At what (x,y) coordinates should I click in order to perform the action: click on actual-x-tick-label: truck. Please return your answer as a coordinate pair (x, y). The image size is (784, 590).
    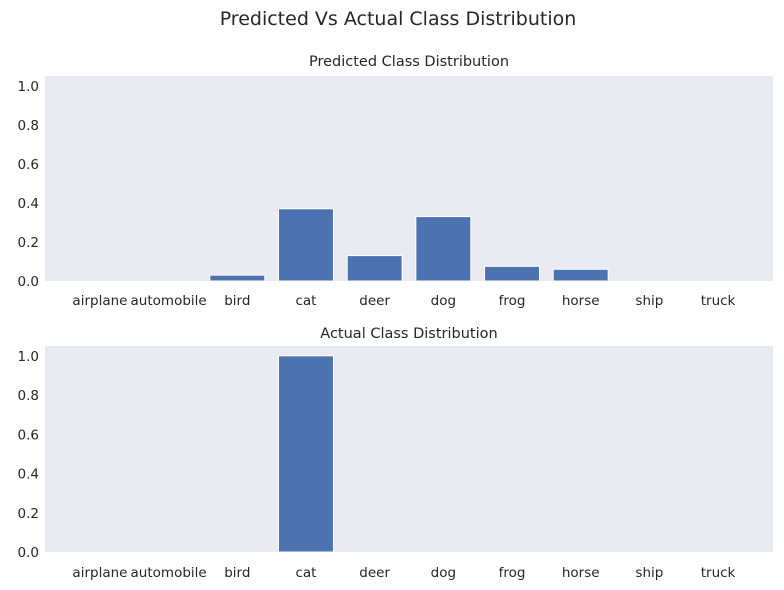
    Looking at the image, I should click on (718, 573).